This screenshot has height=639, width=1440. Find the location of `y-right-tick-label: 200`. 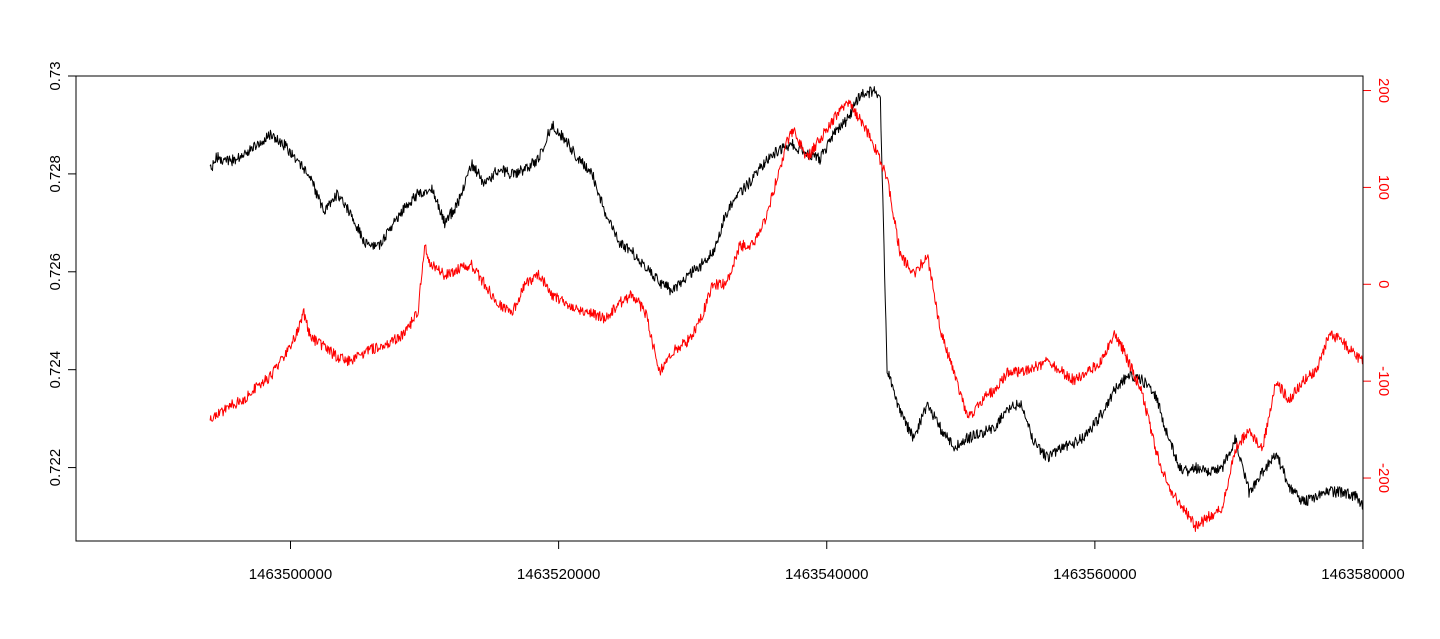

y-right-tick-label: 200 is located at coordinates (1383, 90).